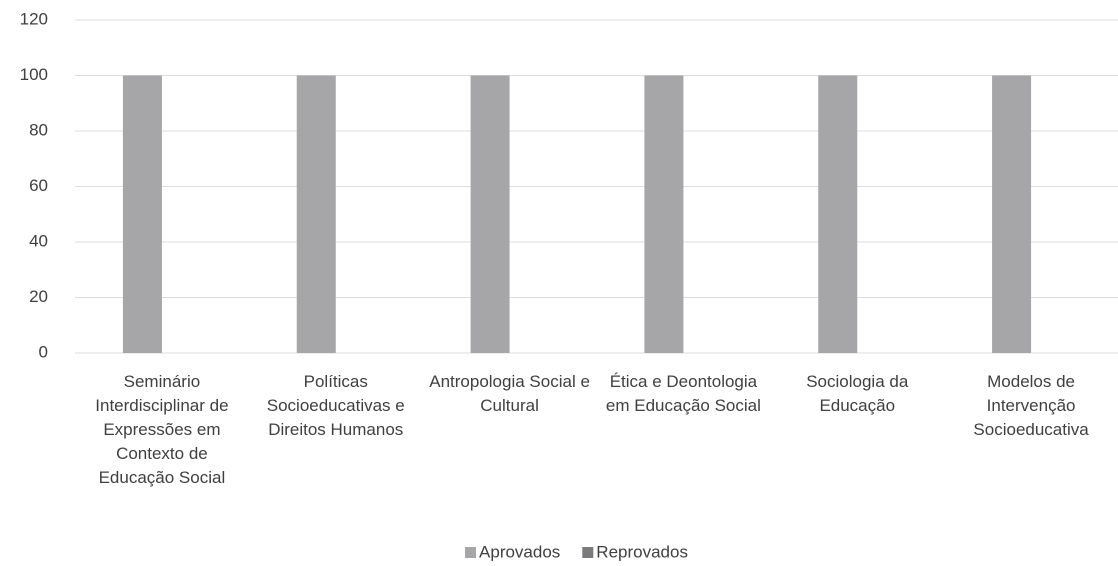 Image resolution: width=1118 pixels, height=566 pixels. Describe the element at coordinates (34, 18) in the screenshot. I see `y-tick-label: 120` at that location.